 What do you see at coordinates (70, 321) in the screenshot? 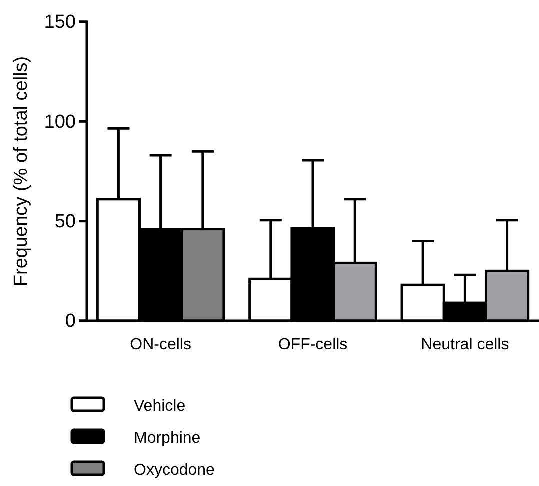
I see `y-tick-label: 0` at bounding box center [70, 321].